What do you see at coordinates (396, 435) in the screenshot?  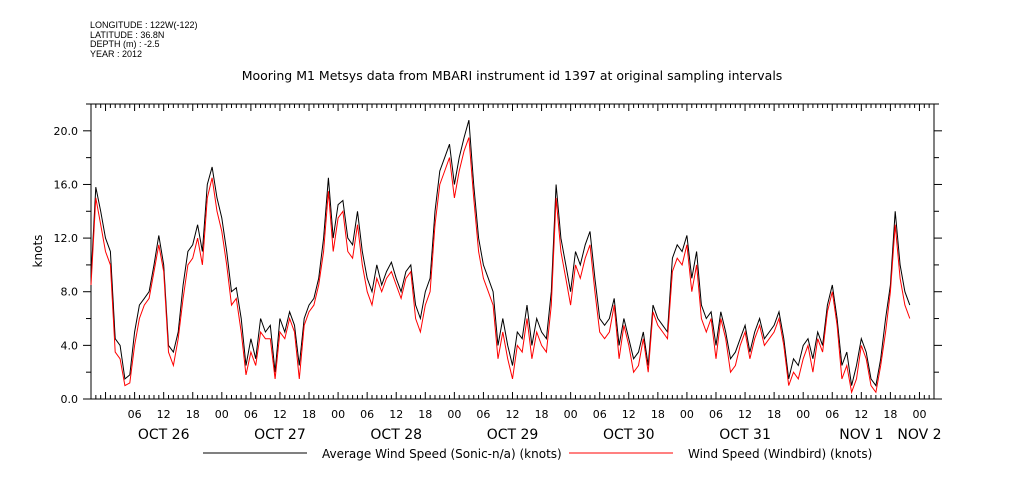 I see `x-day-label: OCT 28` at bounding box center [396, 435].